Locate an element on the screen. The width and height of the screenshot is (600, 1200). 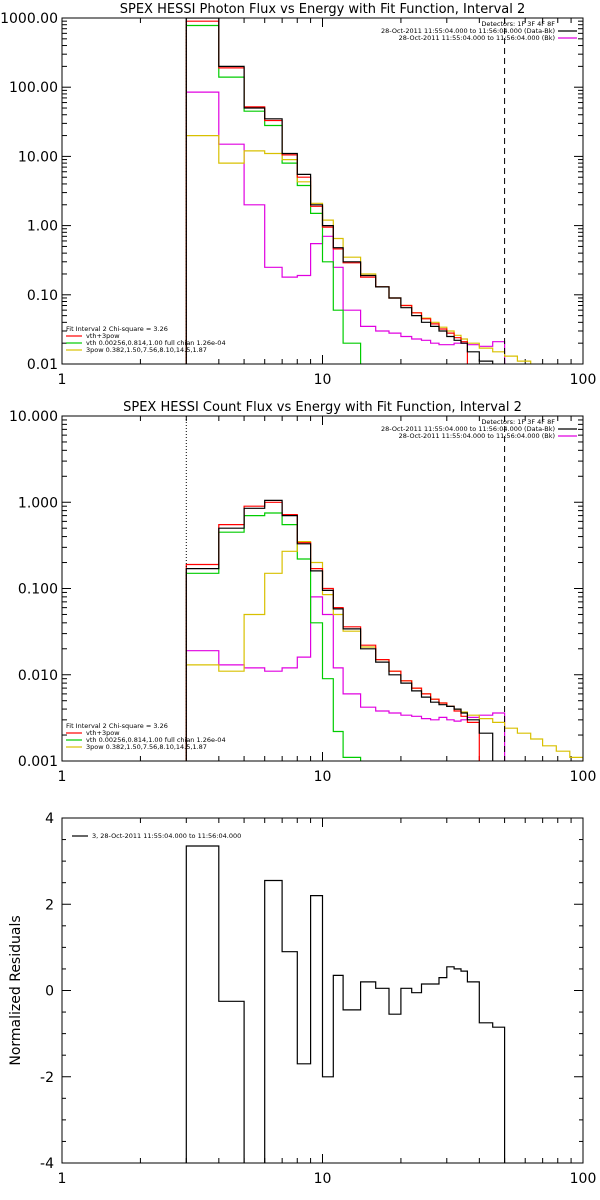
y-tick-label: 0.100 is located at coordinates (38, 590).